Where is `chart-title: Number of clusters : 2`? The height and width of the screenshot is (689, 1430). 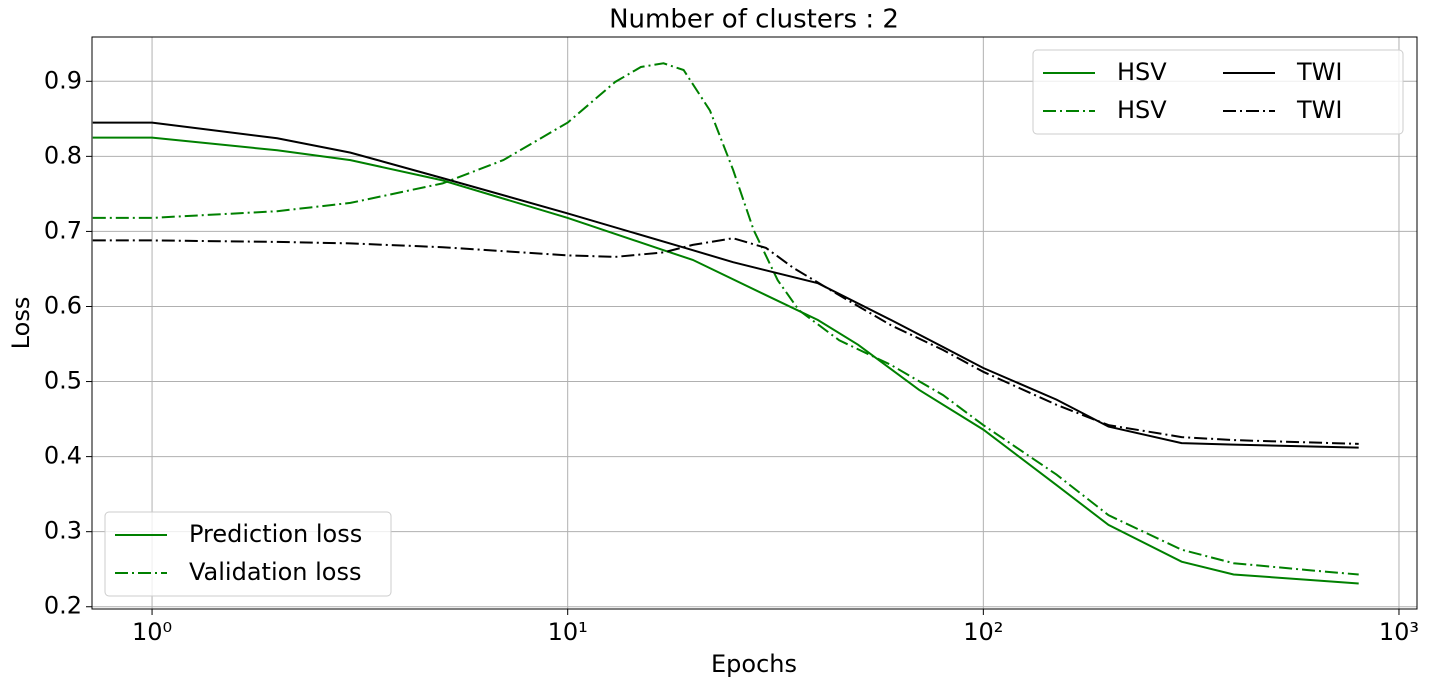 chart-title: Number of clusters : 2 is located at coordinates (754, 20).